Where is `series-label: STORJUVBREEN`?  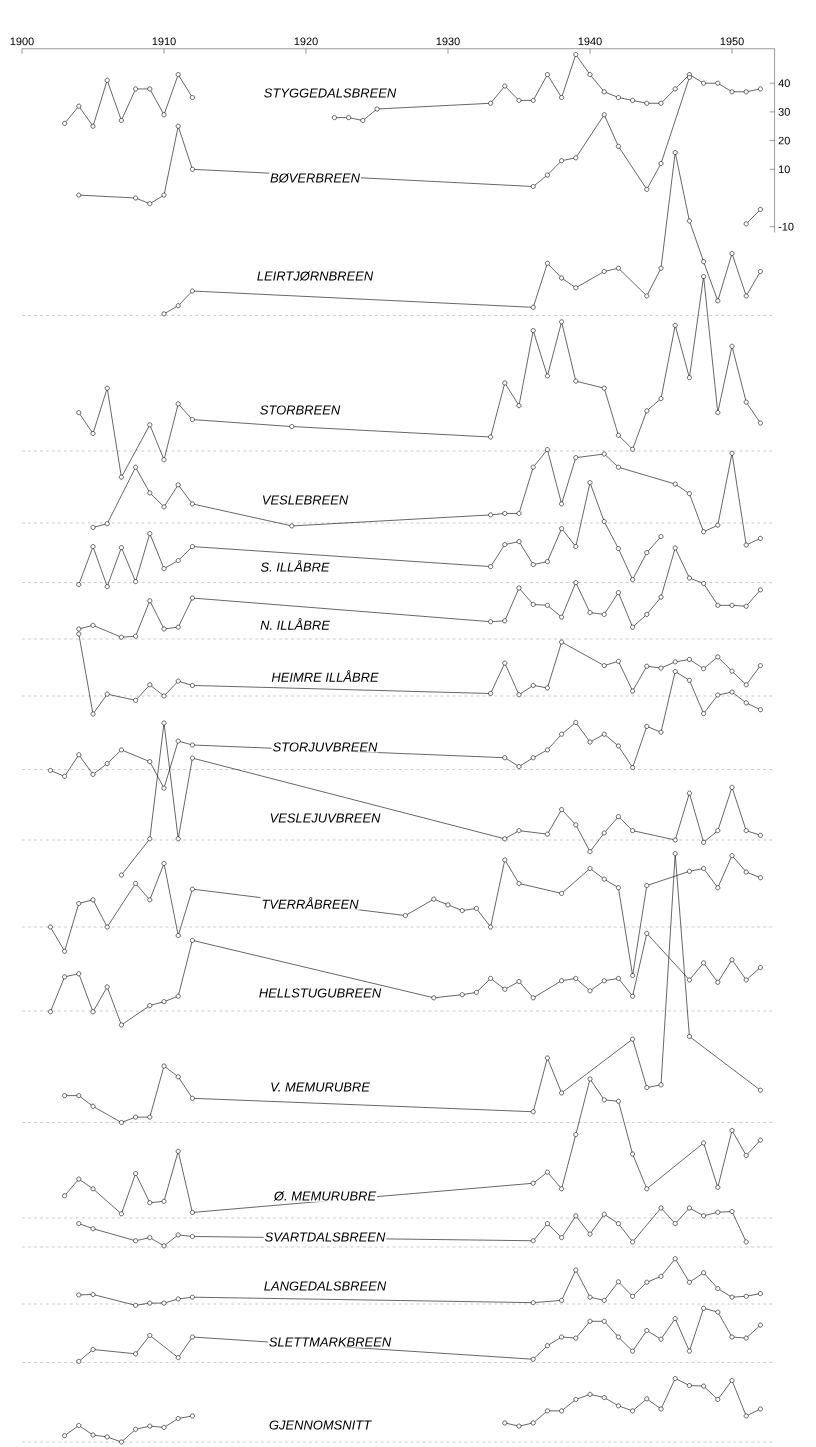
series-label: STORJUVBREEN is located at coordinates (325, 747).